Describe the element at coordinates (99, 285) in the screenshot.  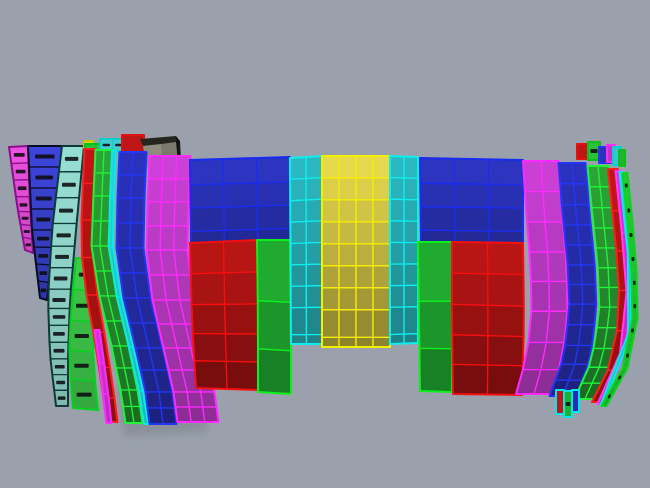
I see `stern-band-red-left` at that location.